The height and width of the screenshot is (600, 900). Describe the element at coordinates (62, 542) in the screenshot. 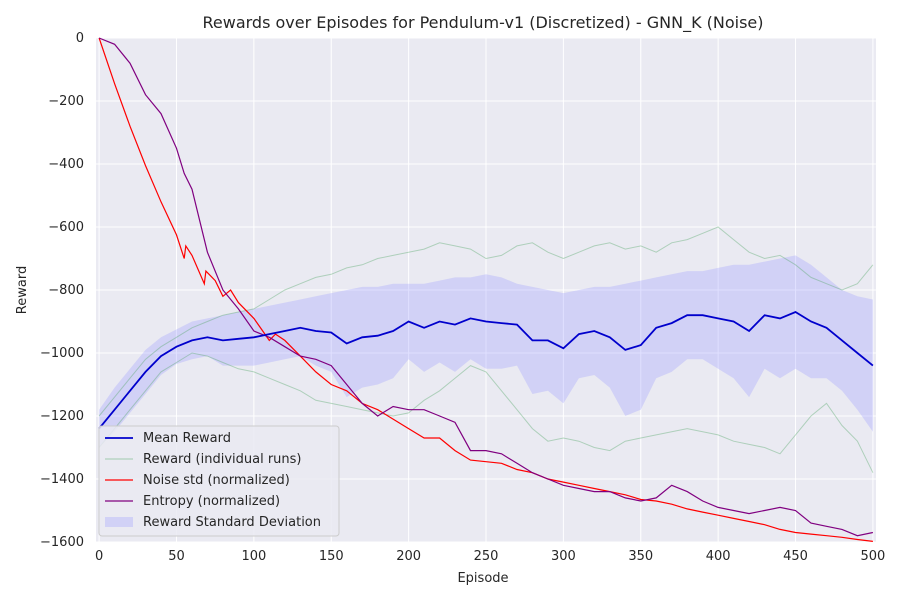

I see `y-tick-label: −1600` at that location.